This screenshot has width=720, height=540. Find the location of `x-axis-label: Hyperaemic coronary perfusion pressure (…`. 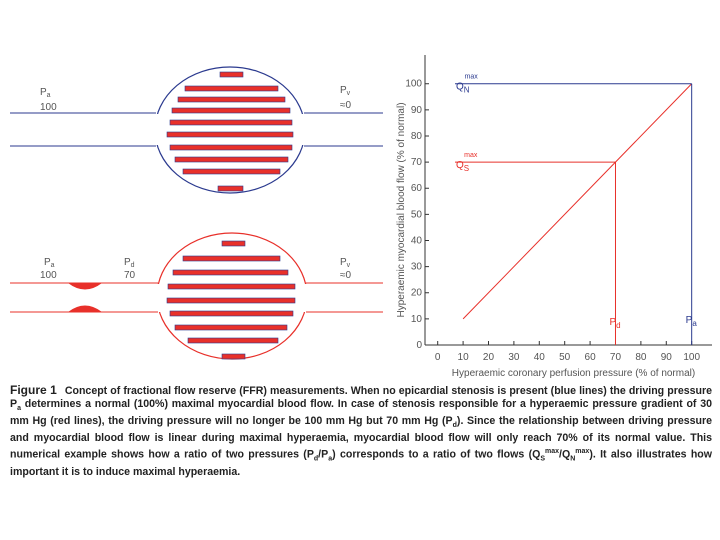

x-axis-label: Hyperaemic coronary perfusion pressure (… is located at coordinates (573, 373).